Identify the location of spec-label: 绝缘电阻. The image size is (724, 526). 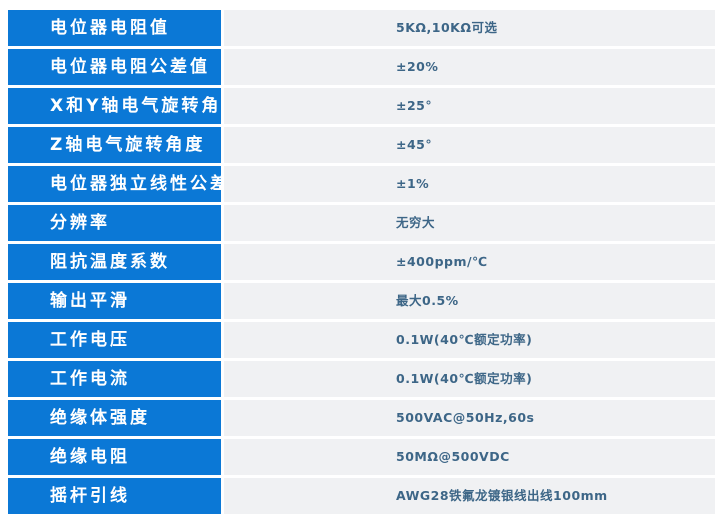
(114, 457).